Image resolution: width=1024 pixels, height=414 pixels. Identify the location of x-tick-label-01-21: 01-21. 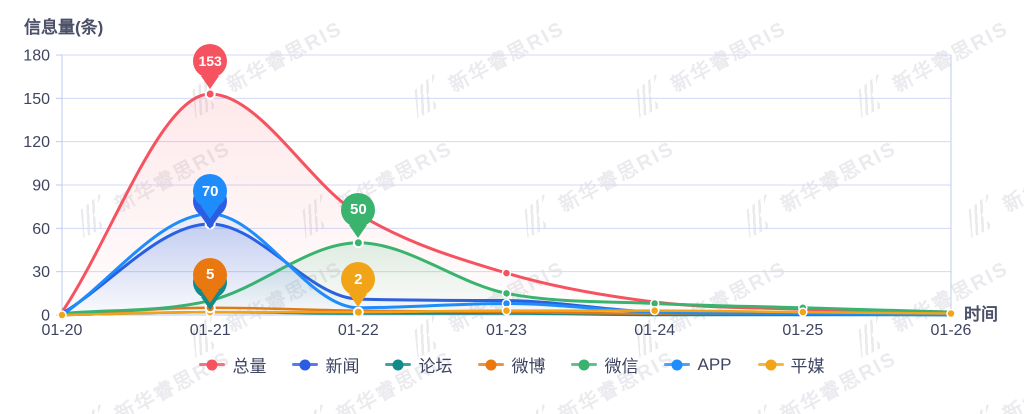
(210, 330).